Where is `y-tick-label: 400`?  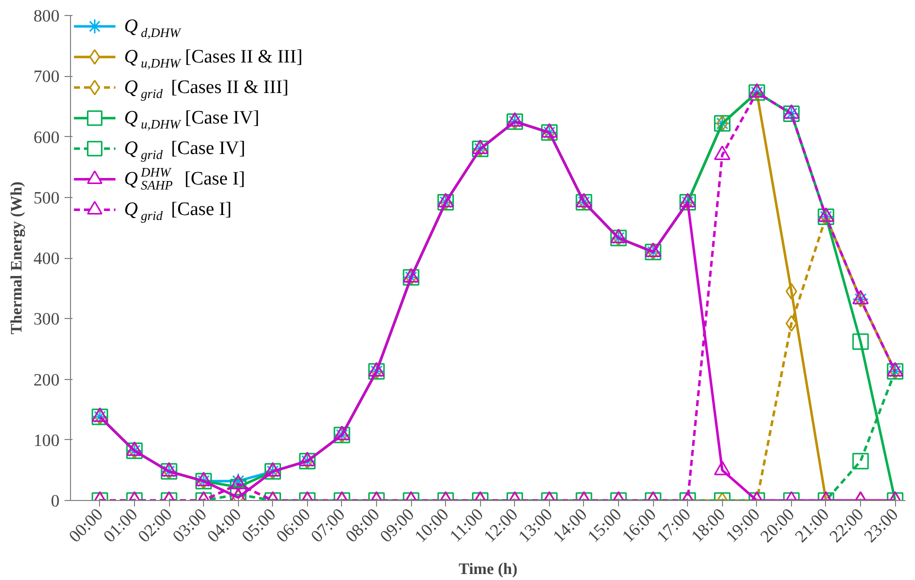
y-tick-label: 400 is located at coordinates (47, 258).